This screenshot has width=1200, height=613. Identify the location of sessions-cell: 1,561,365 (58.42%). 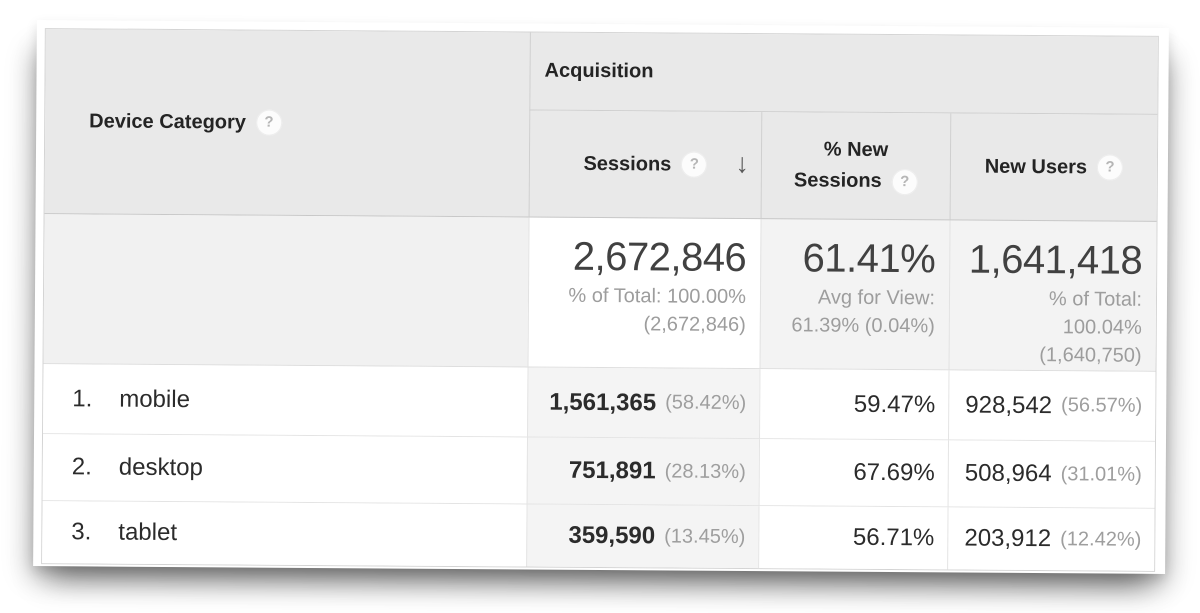
(643, 403).